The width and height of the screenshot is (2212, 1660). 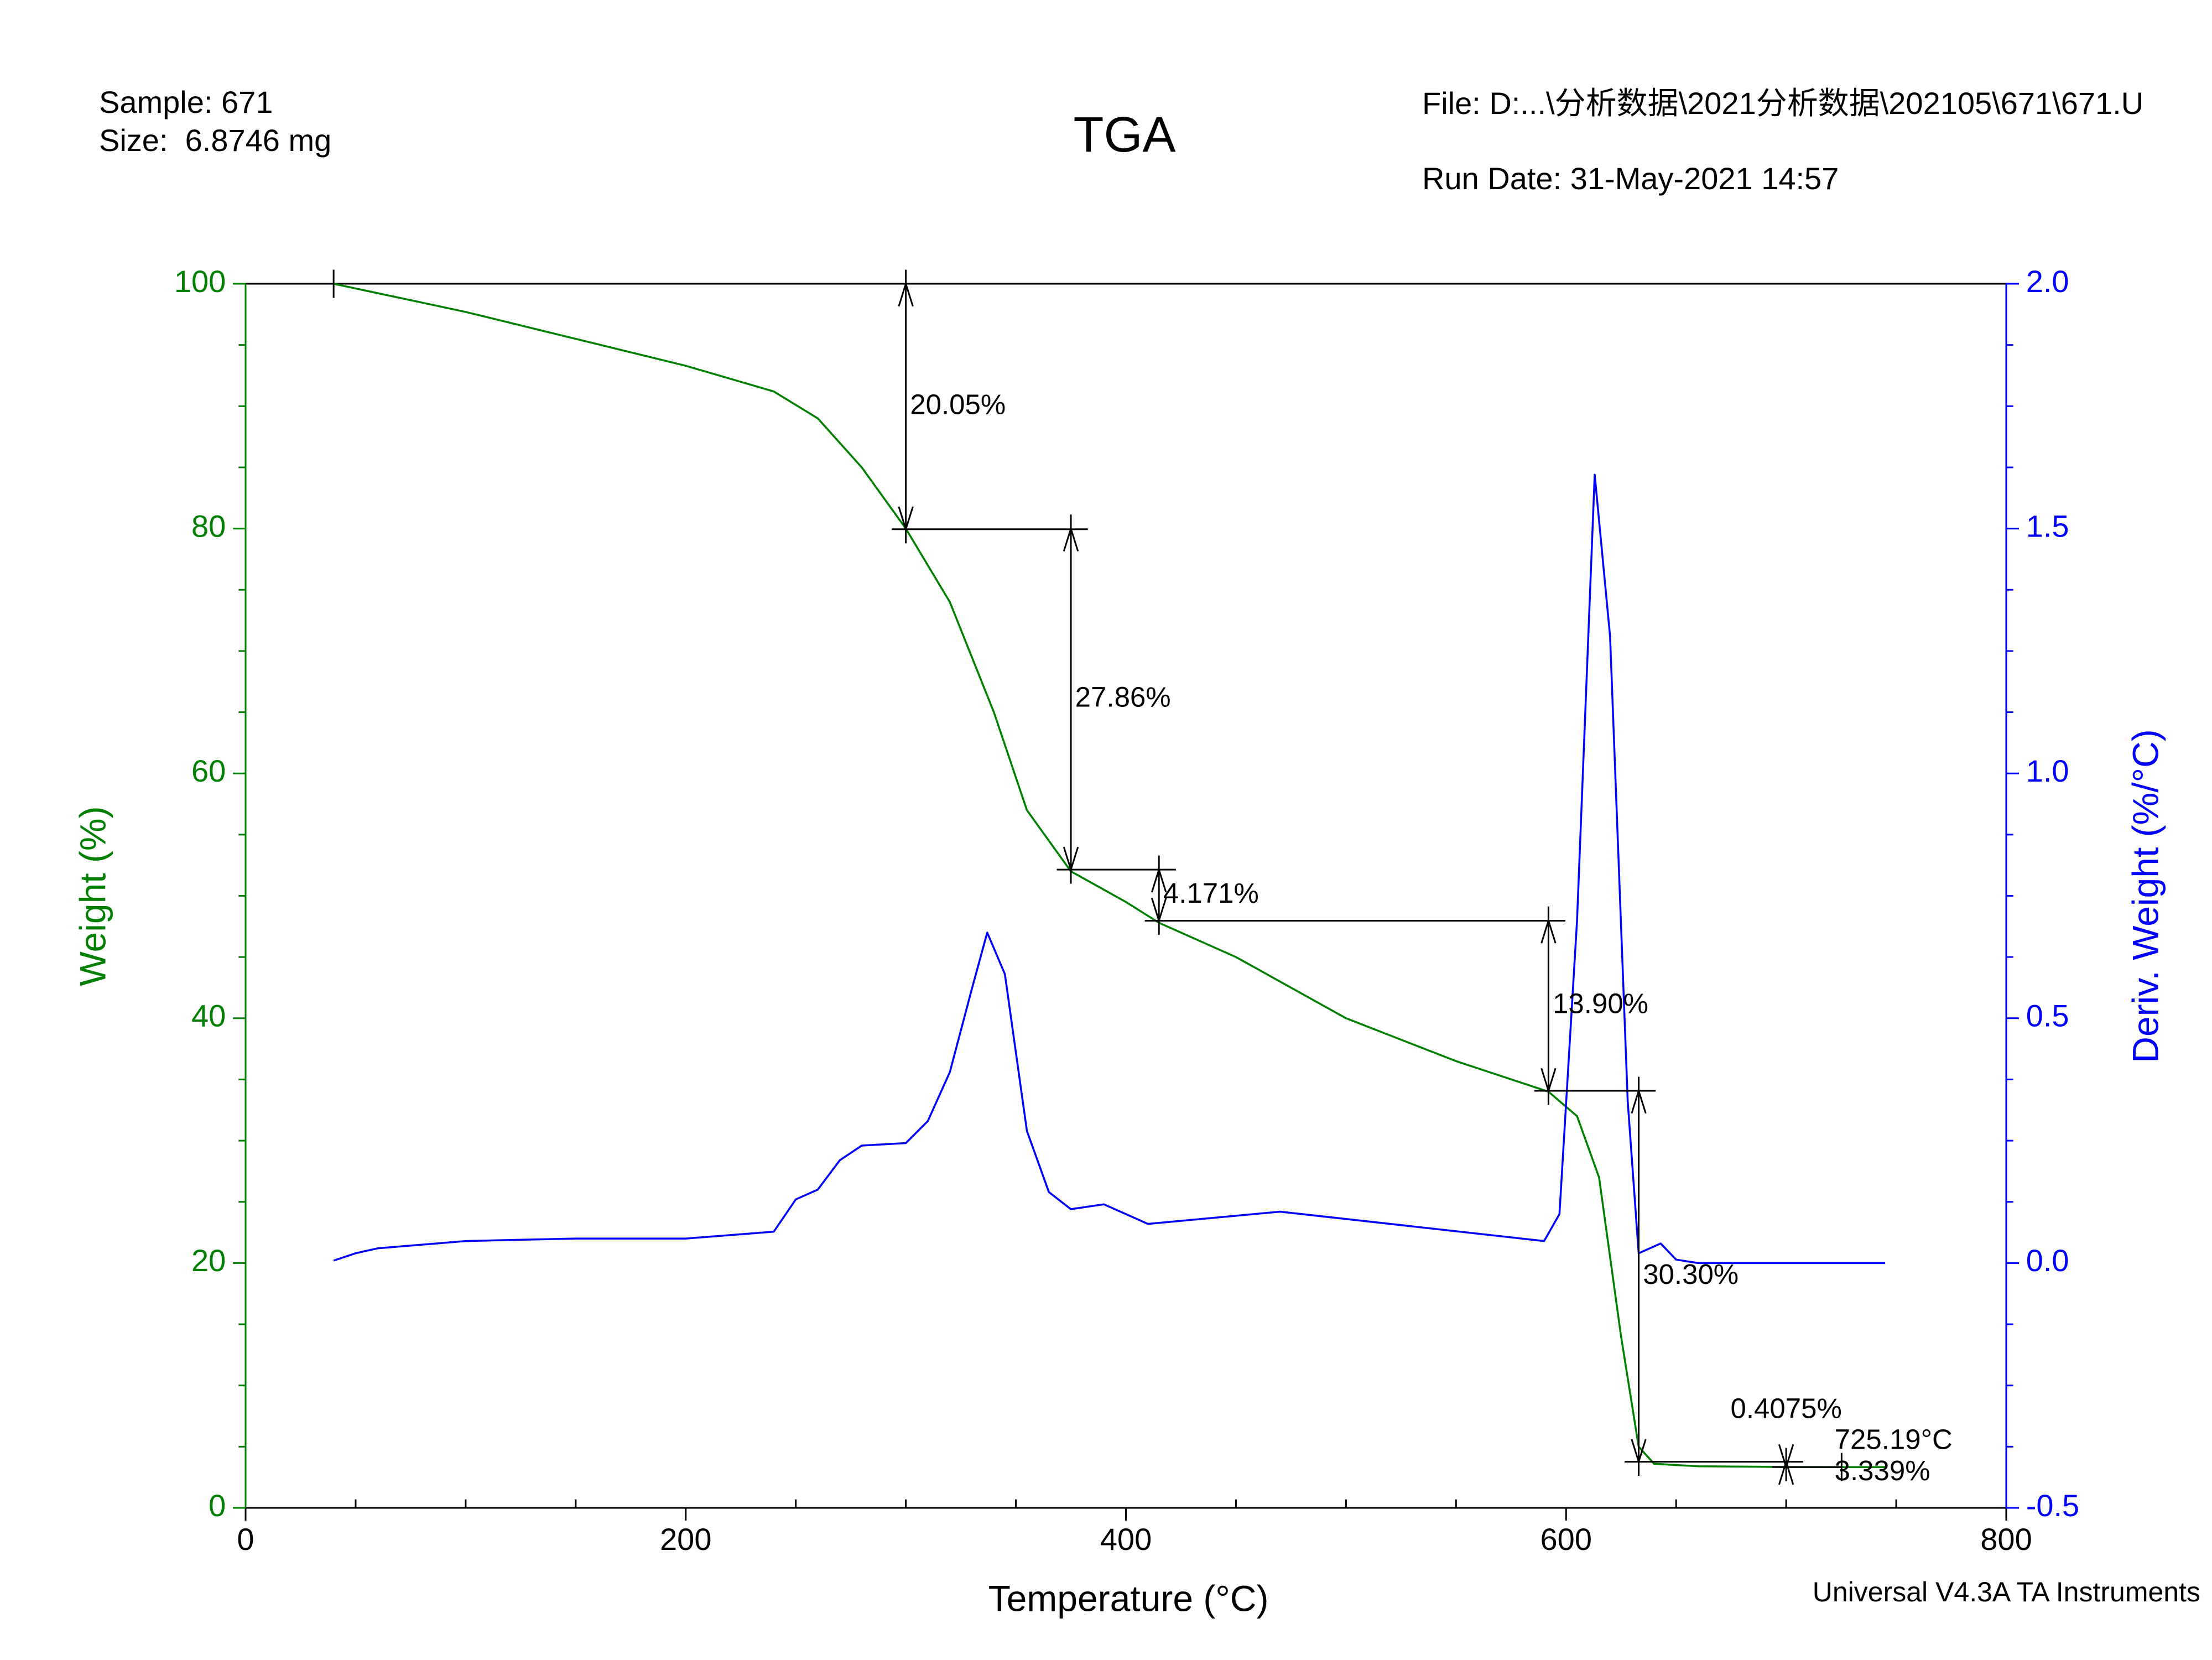 What do you see at coordinates (2047, 770) in the screenshot?
I see `y2-tick-label: 1.0` at bounding box center [2047, 770].